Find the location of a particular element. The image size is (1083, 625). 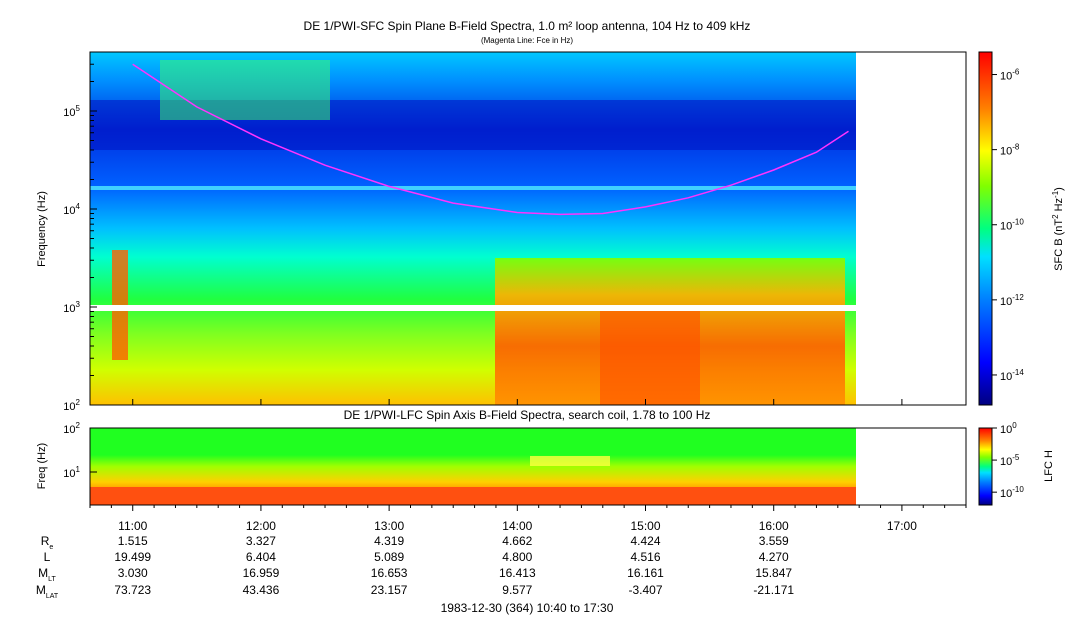

ephemeris-value: 23.157 is located at coordinates (389, 590).